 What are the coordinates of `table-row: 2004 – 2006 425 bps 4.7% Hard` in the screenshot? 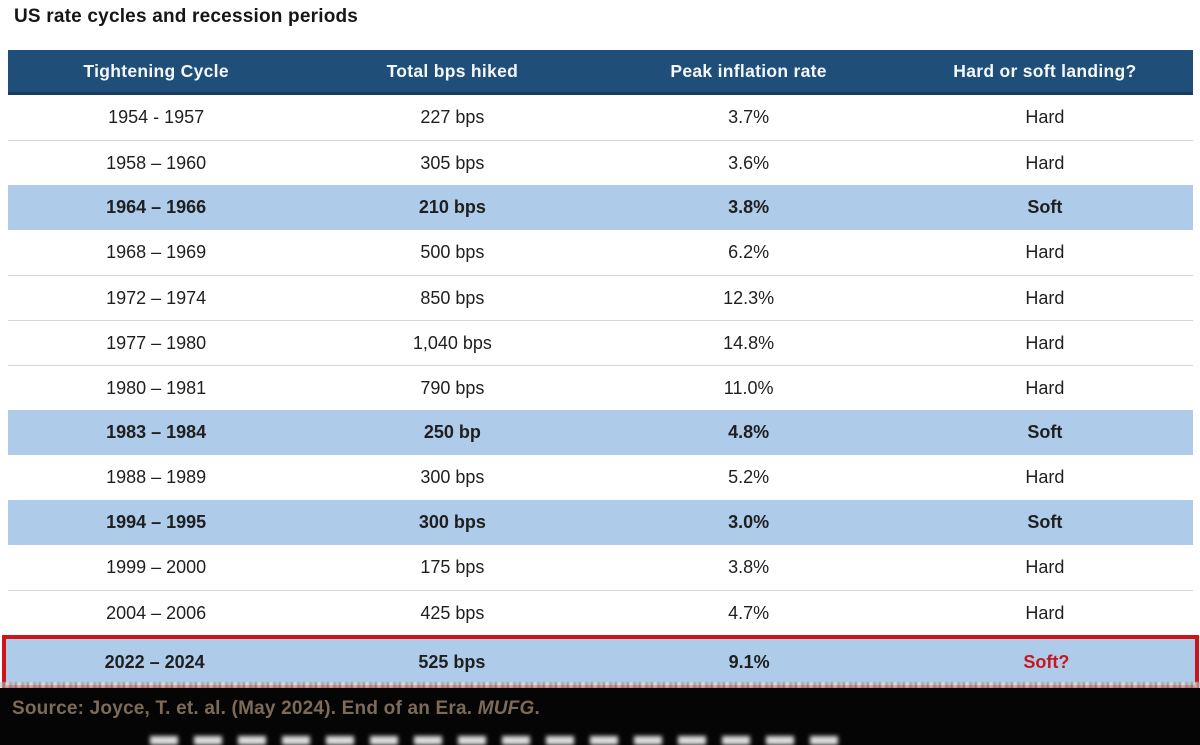 It's located at (600, 612).